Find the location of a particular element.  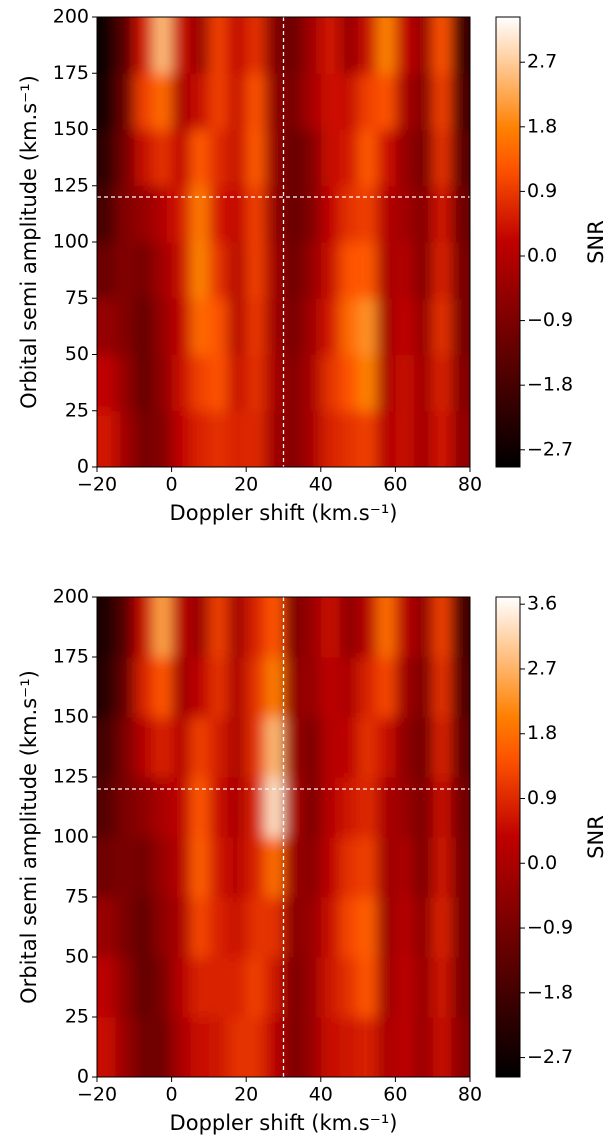

y-tick-label: 0 is located at coordinates (83, 467).